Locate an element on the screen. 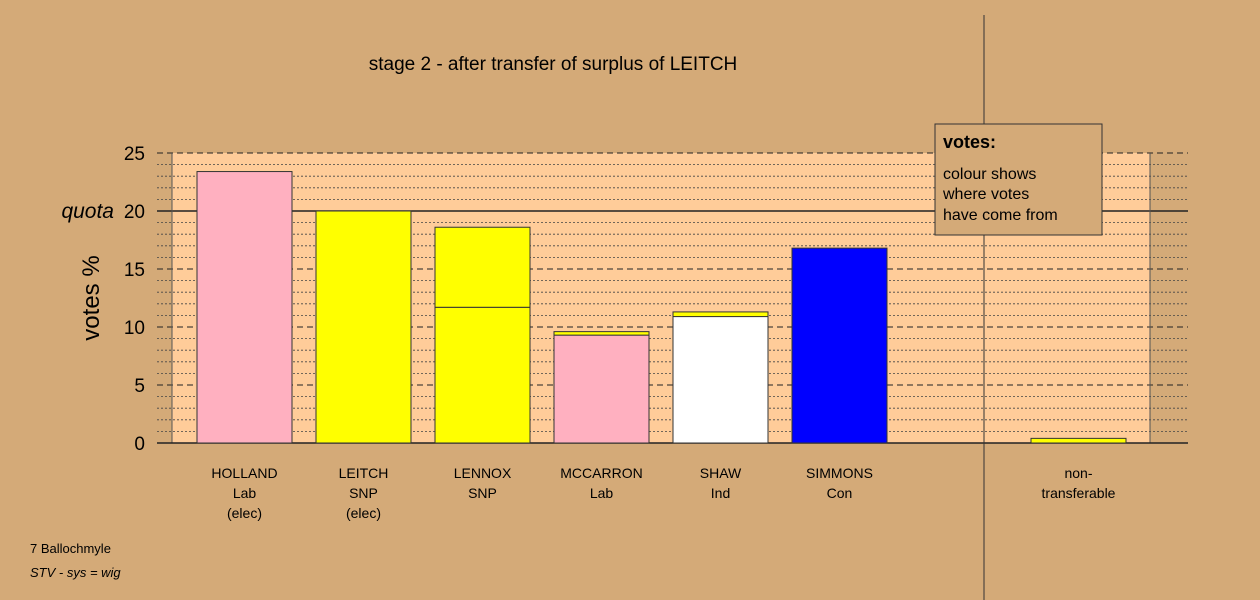 The image size is (1260, 600). y-axis: 0 5 10 15 20 25 is located at coordinates (134, 299).